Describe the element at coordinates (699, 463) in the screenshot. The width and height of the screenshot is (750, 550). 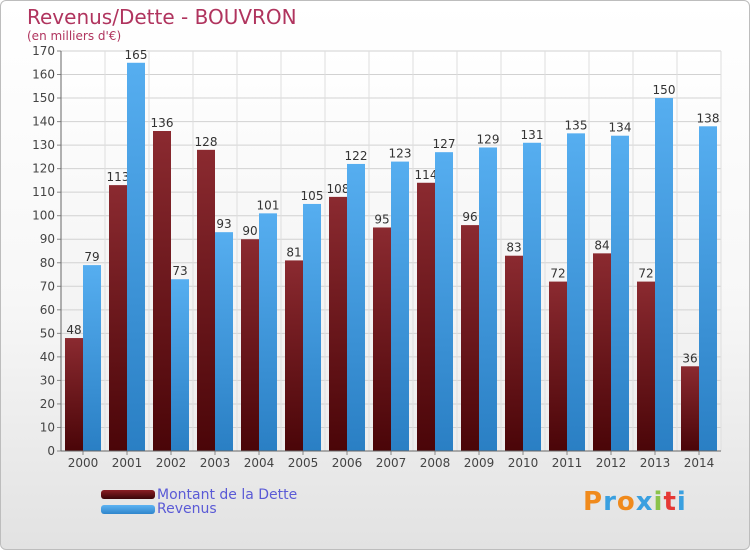
I see `x-tick-label: 2014` at that location.